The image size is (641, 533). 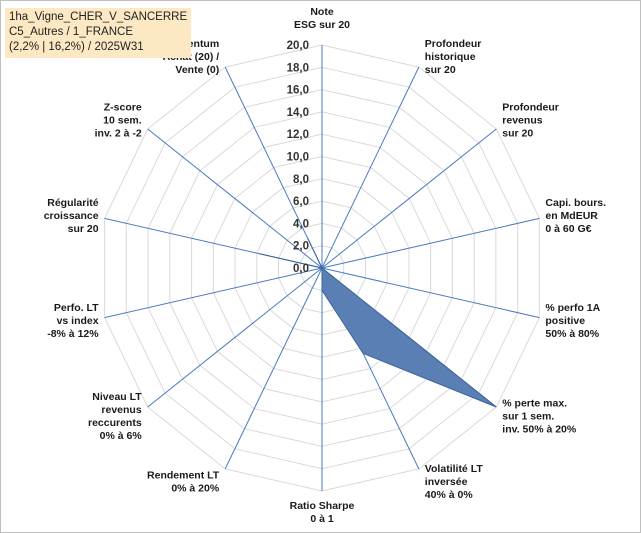 I want to click on tick-label: 18,0, so click(x=298, y=68).